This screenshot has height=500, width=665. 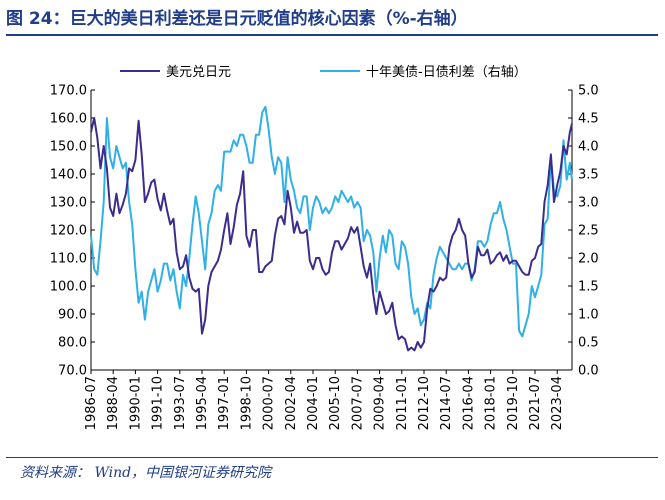 What do you see at coordinates (588, 259) in the screenshot?
I see `right-tick-label: 2.0` at bounding box center [588, 259].